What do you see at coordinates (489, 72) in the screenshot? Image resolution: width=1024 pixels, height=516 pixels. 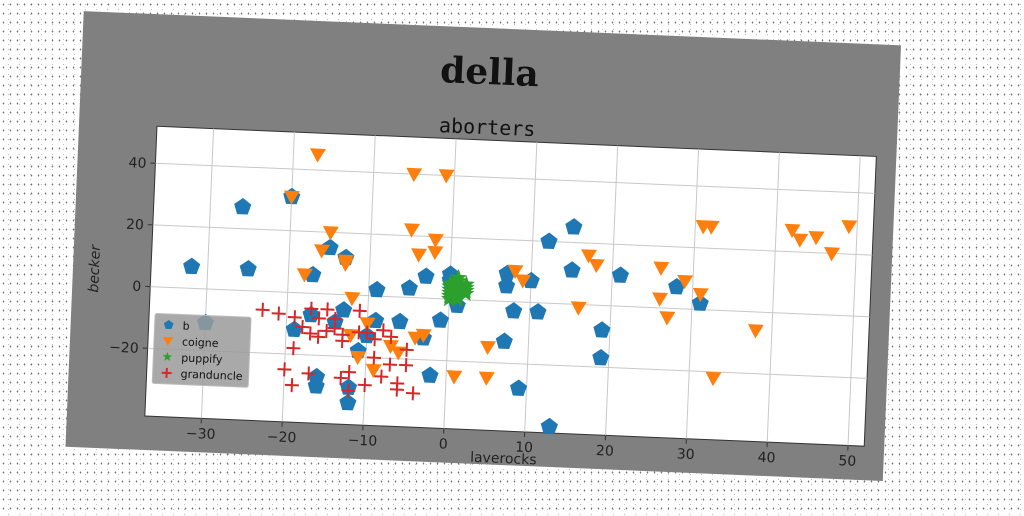 I see `chart-title: della` at bounding box center [489, 72].